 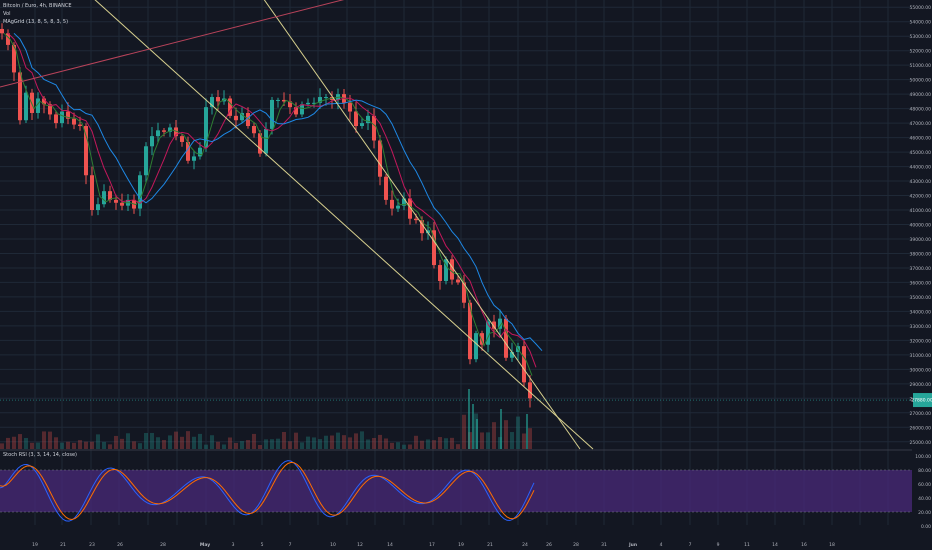 What do you see at coordinates (37, 6) in the screenshot?
I see `symbol-title: Bitcoin / Euro, 4h, BINANCE` at bounding box center [37, 6].